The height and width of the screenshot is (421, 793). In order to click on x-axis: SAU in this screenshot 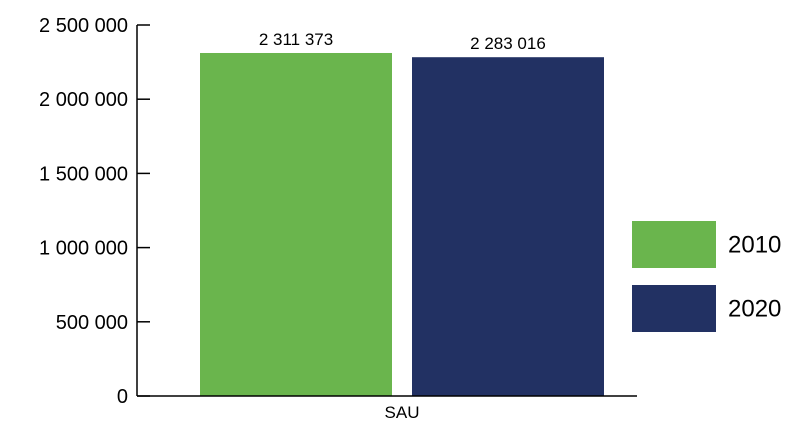, I will do `click(387, 408)`.